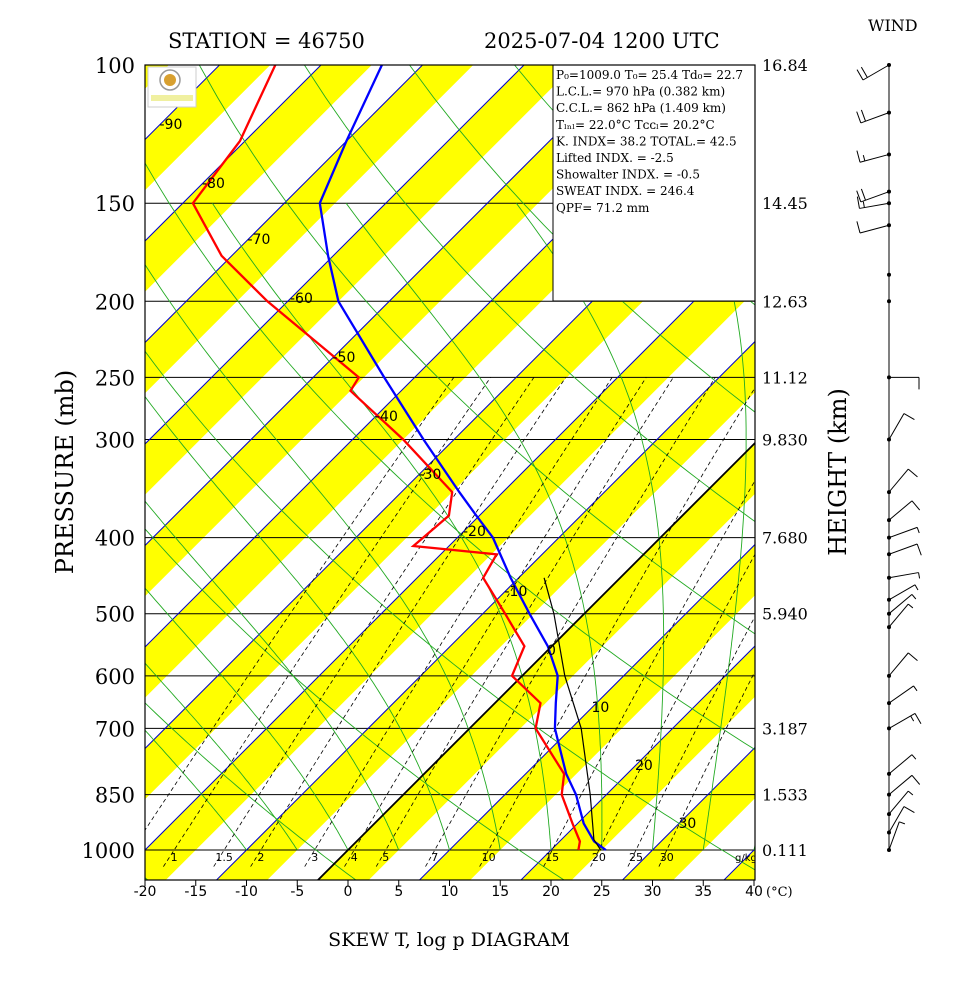 Image resolution: width=960 pixels, height=1000 pixels. What do you see at coordinates (430, 475) in the screenshot?
I see `isotherm-label: -30` at bounding box center [430, 475].